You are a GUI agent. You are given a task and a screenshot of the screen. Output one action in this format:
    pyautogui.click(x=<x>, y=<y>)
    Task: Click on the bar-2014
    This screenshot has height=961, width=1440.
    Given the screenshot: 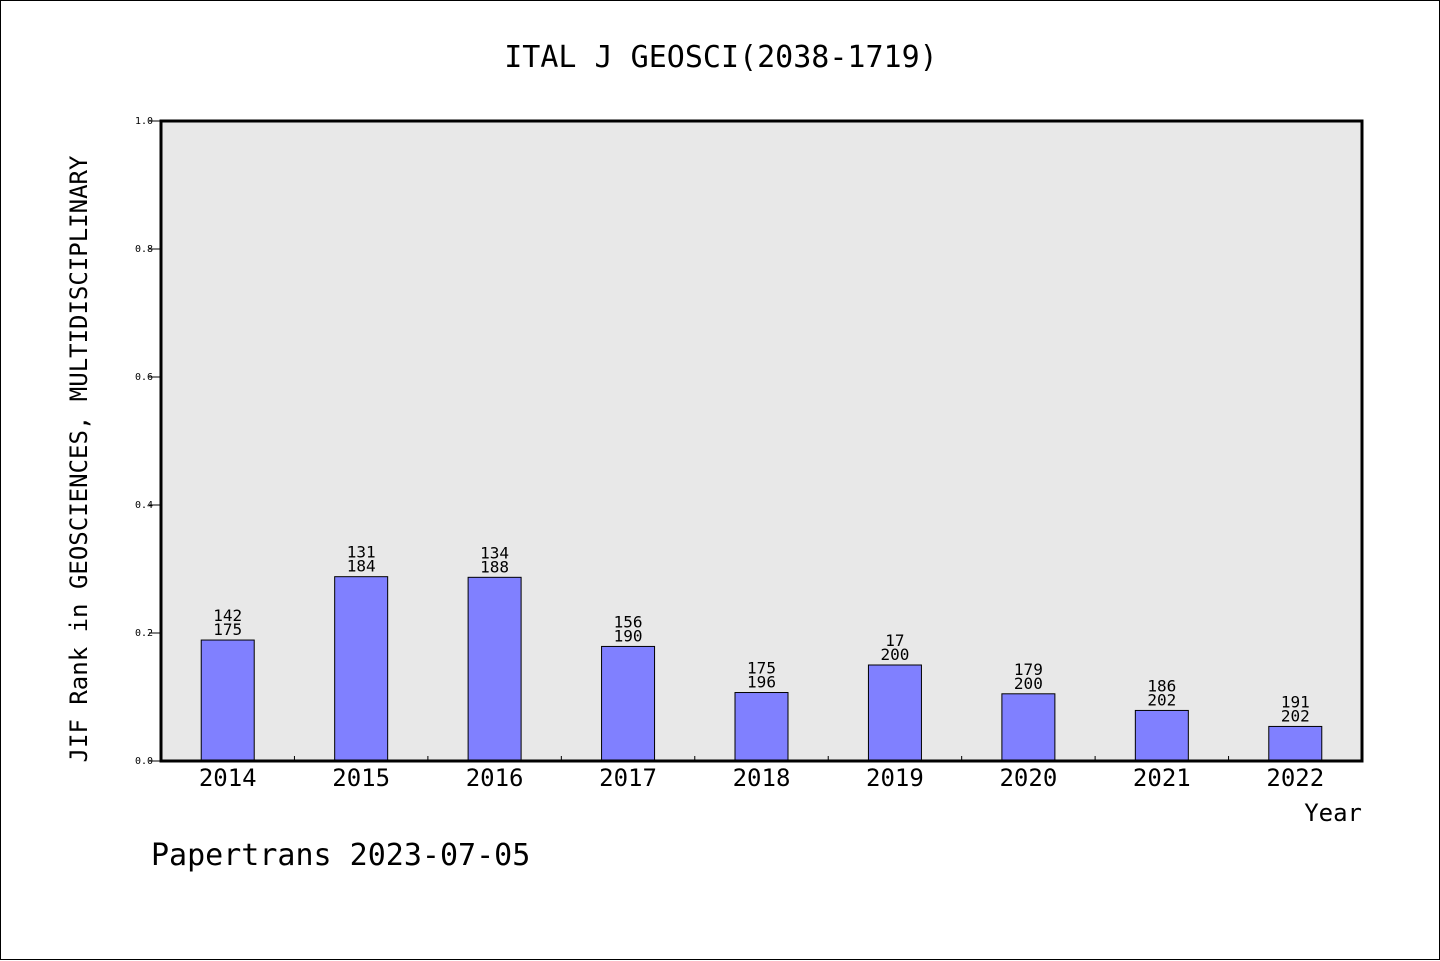 What is the action you would take?
    pyautogui.click(x=227, y=700)
    